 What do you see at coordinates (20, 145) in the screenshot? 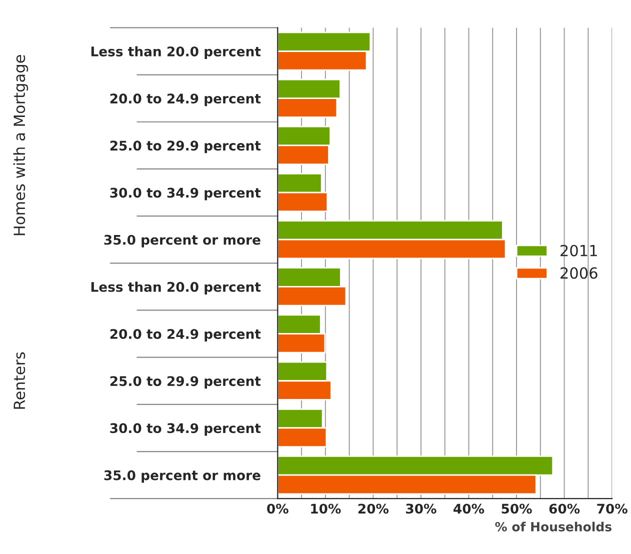
I see `text: Homes with a Mortgage` at bounding box center [20, 145].